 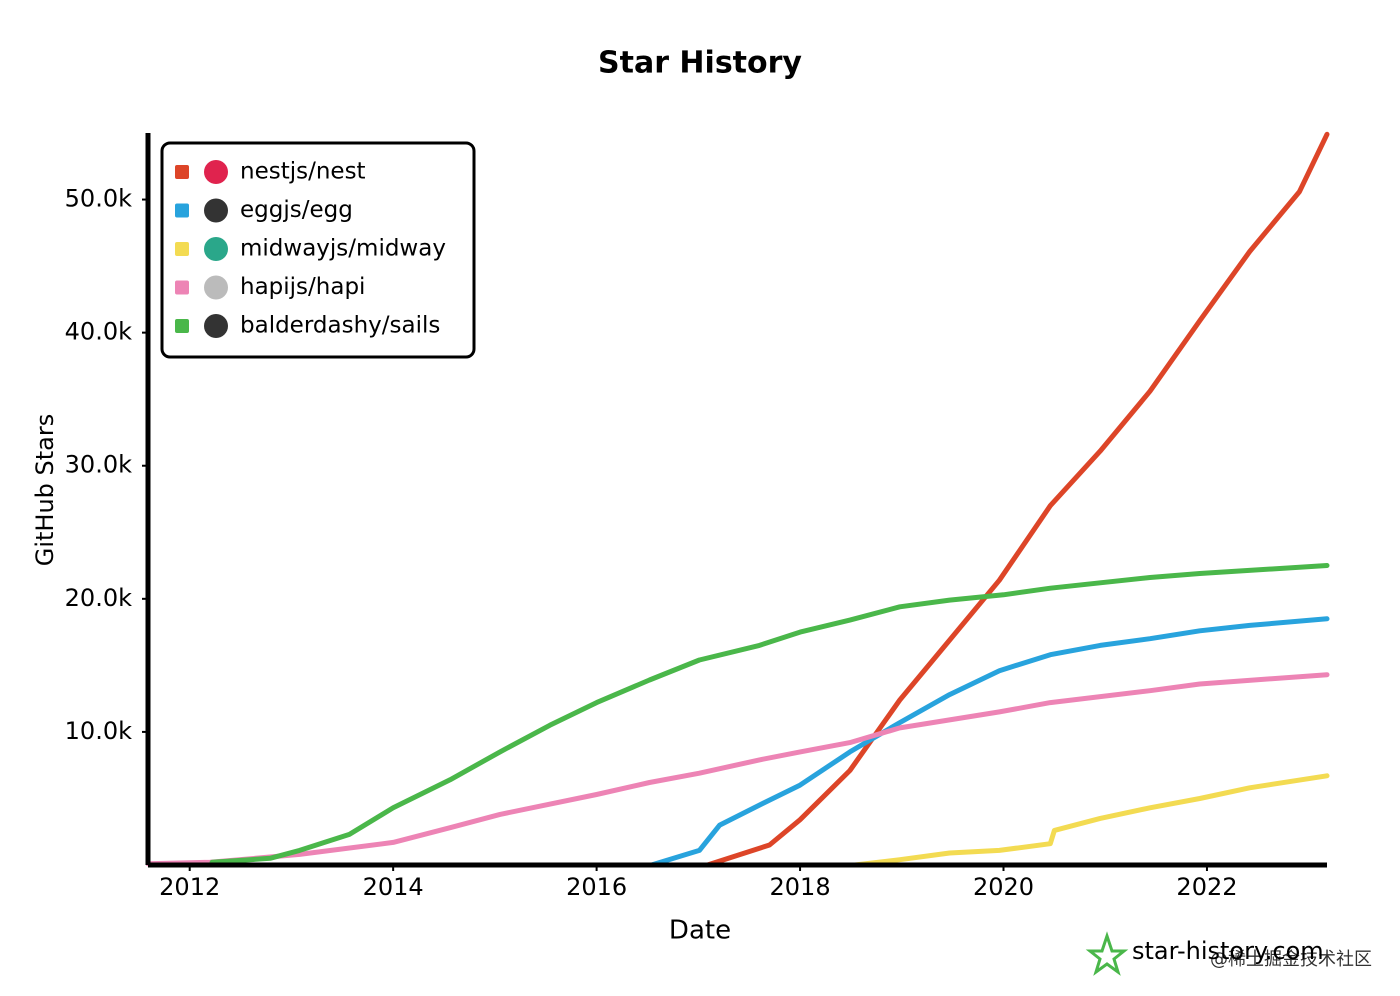 I want to click on x-tick-label: 2018, so click(x=800, y=887).